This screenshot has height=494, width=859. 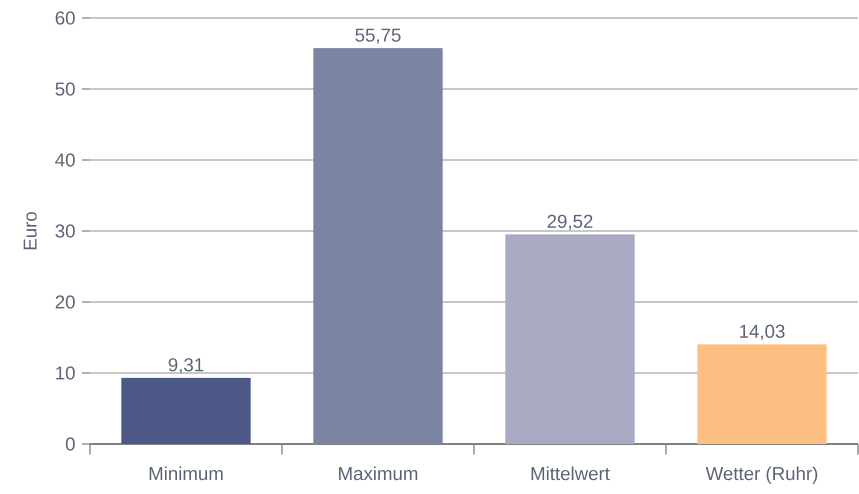 What do you see at coordinates (378, 36) in the screenshot?
I see `data-label: 55,75` at bounding box center [378, 36].